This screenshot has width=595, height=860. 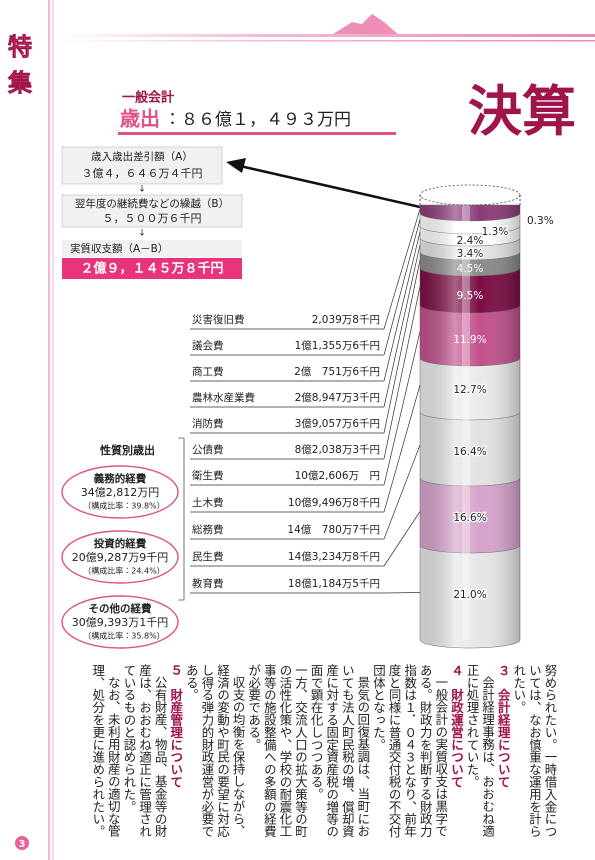 What do you see at coordinates (148, 98) in the screenshot?
I see `category: 一般会計` at bounding box center [148, 98].